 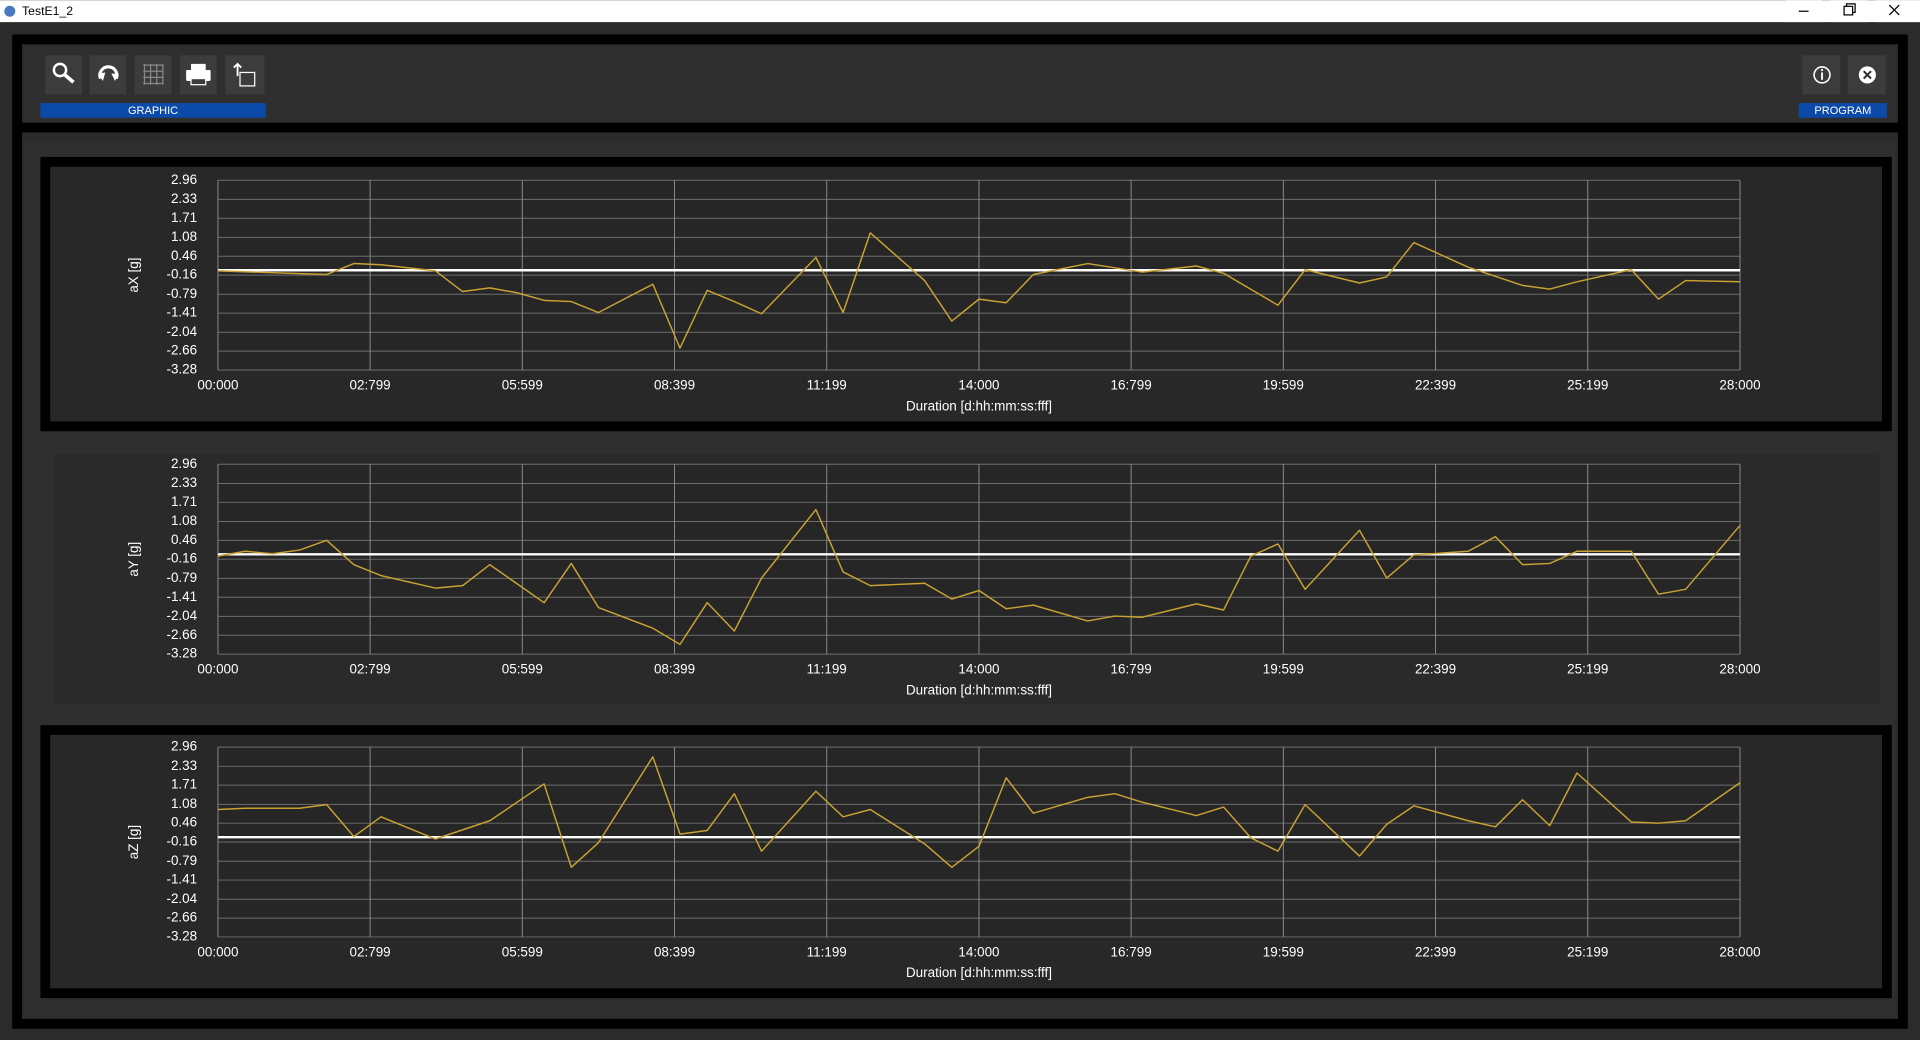 I want to click on grid-button, so click(x=153, y=75).